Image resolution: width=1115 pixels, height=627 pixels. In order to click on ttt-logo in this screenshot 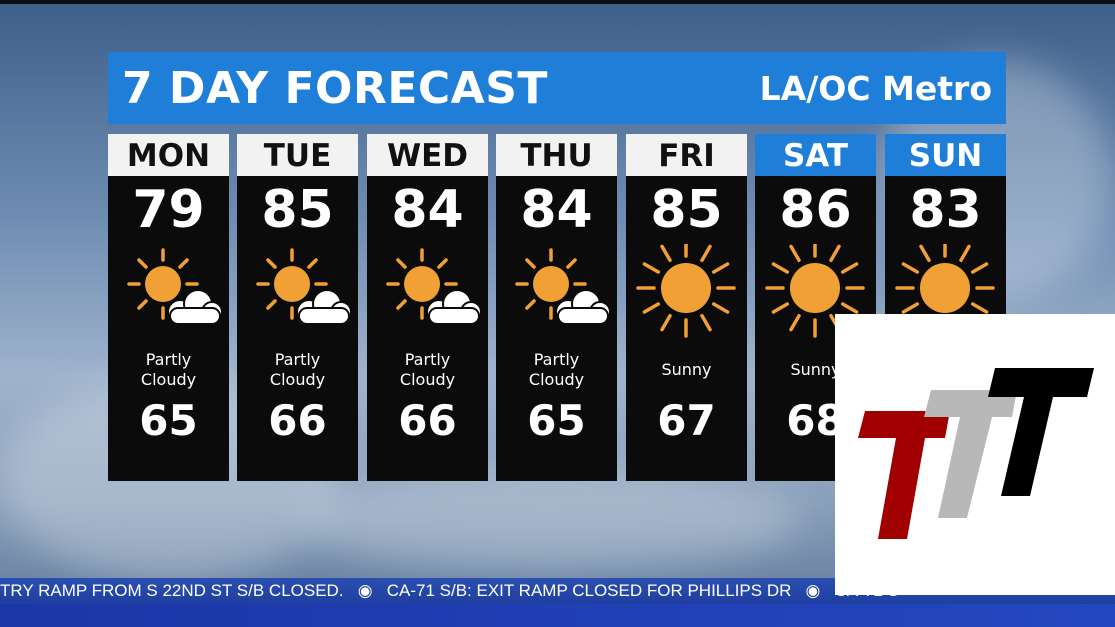, I will do `click(975, 454)`.